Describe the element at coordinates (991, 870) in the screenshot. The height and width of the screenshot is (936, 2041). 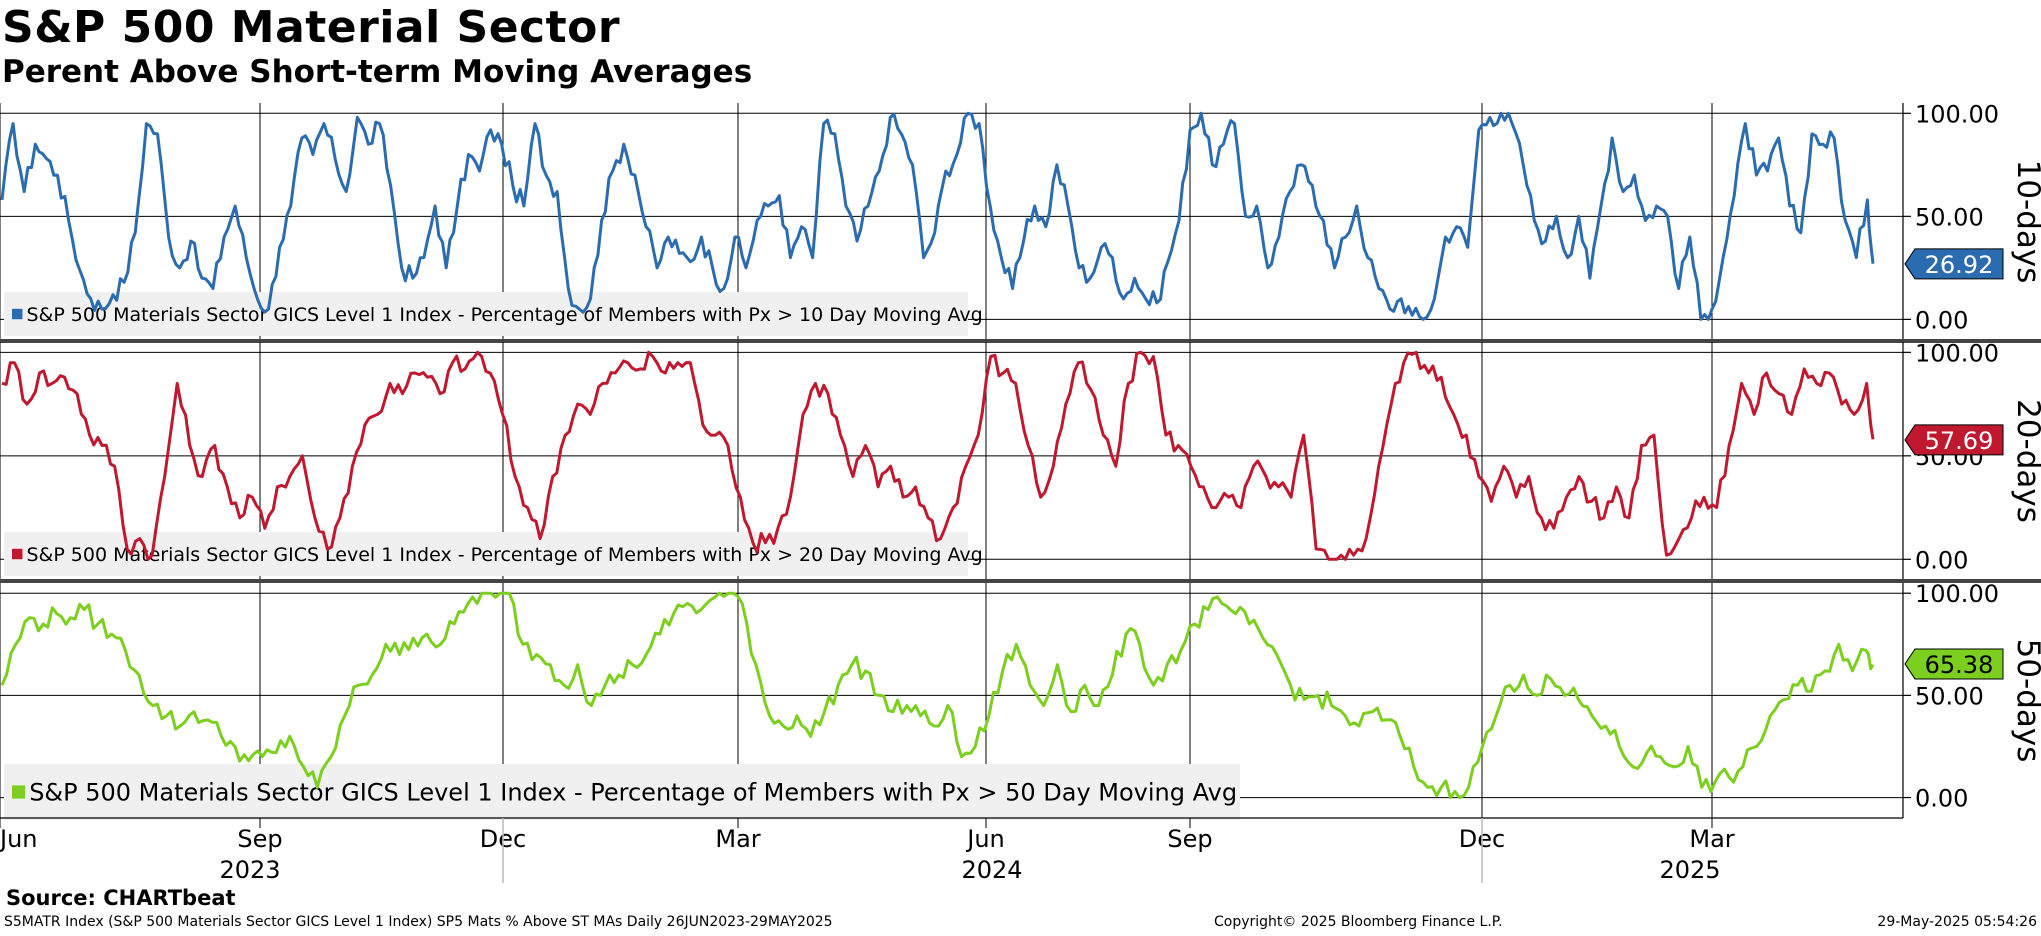
I see `x-year-label: 2024` at that location.